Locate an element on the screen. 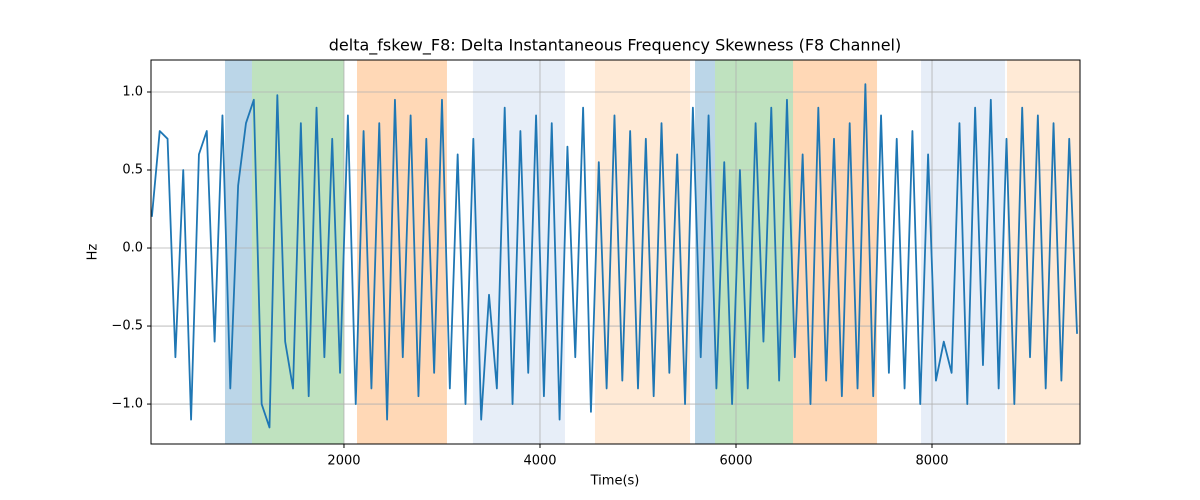  y-tick-label: −0.5 is located at coordinates (127, 326).